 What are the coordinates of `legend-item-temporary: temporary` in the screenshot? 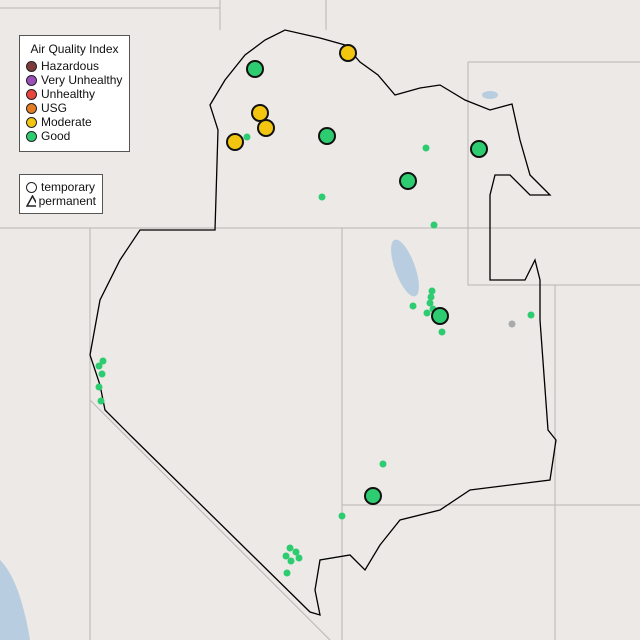 It's located at (61, 187).